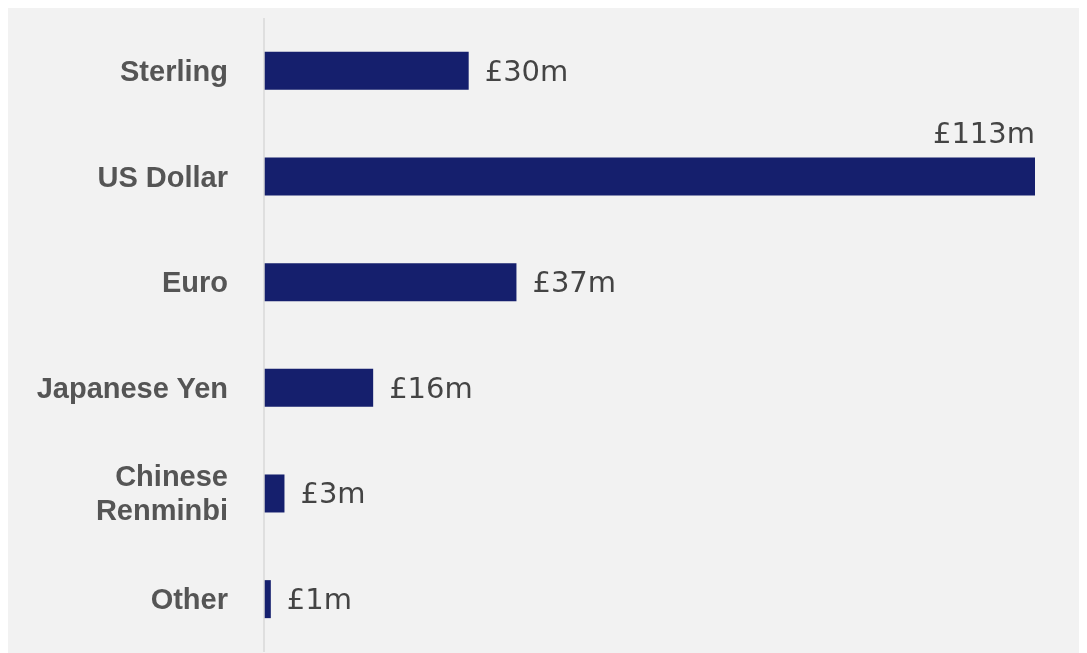 Image resolution: width=1087 pixels, height=653 pixels. I want to click on y-tick-label: Other, so click(189, 599).